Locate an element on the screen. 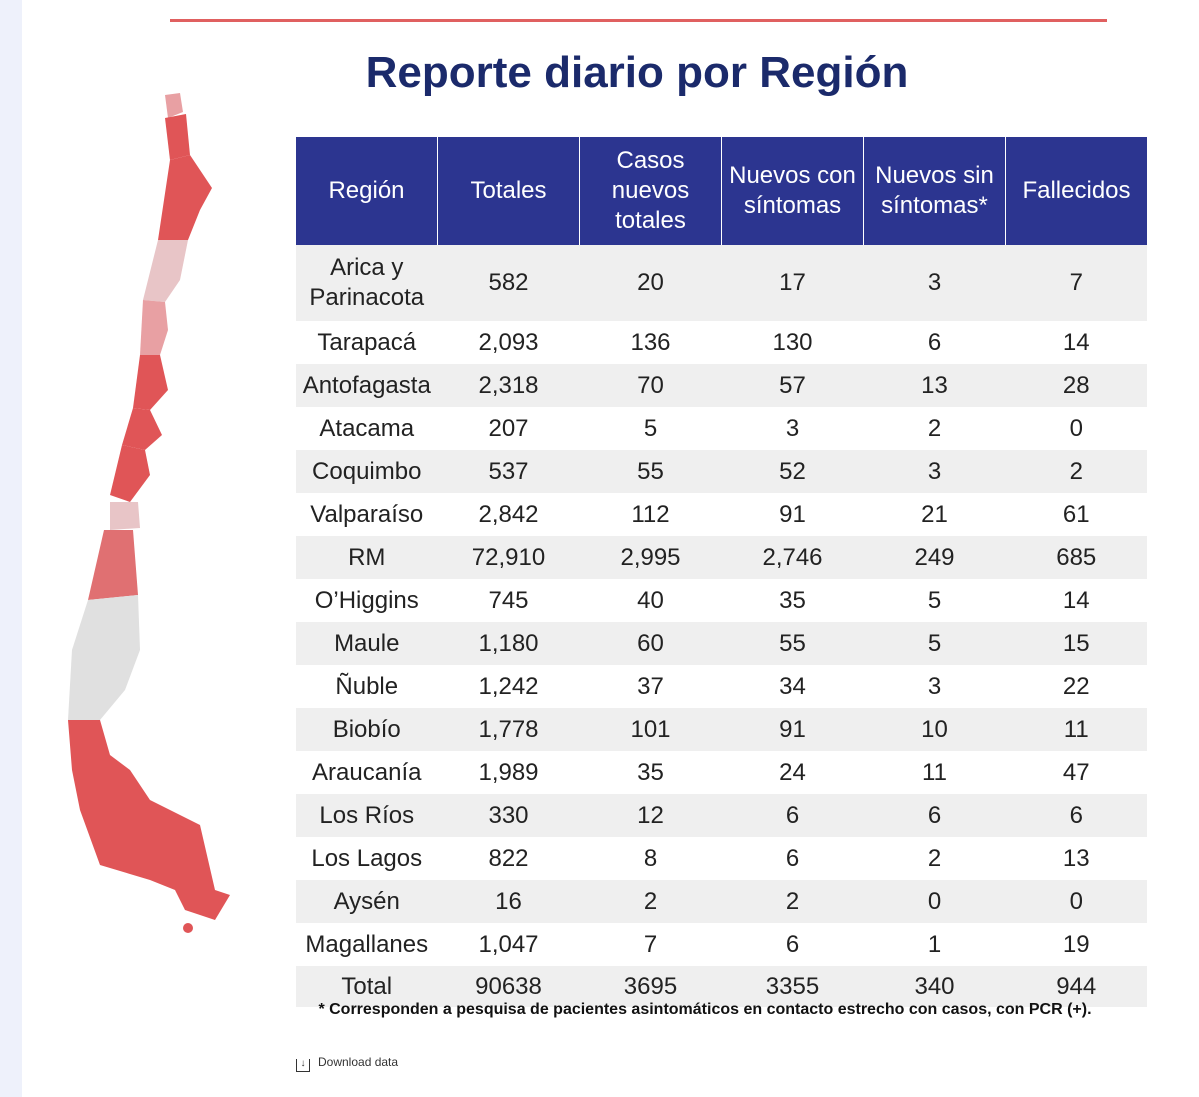 This screenshot has width=1199, height=1097. value-cell: 2,318 is located at coordinates (508, 385).